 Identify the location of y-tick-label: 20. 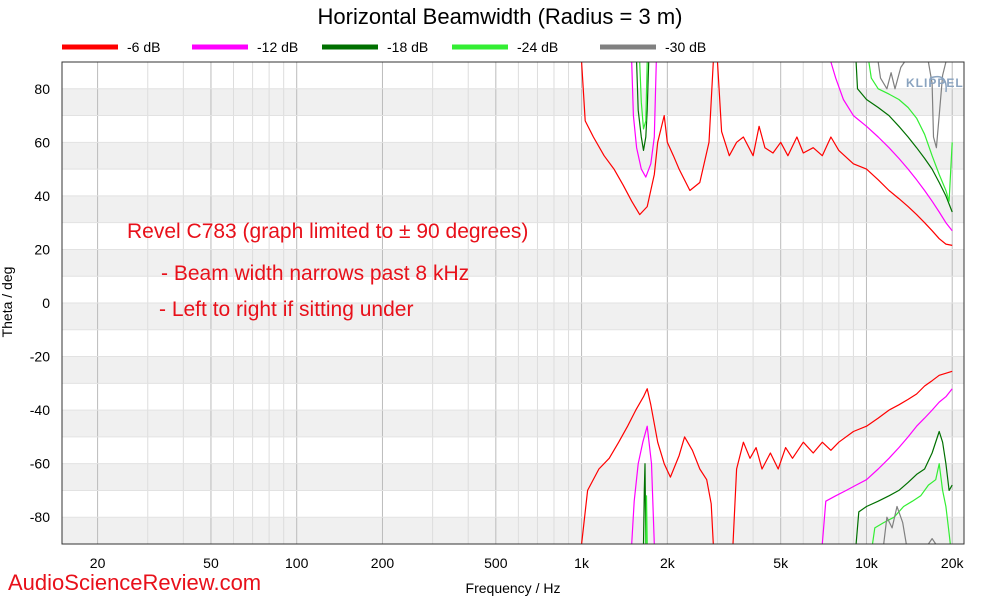
(42, 249).